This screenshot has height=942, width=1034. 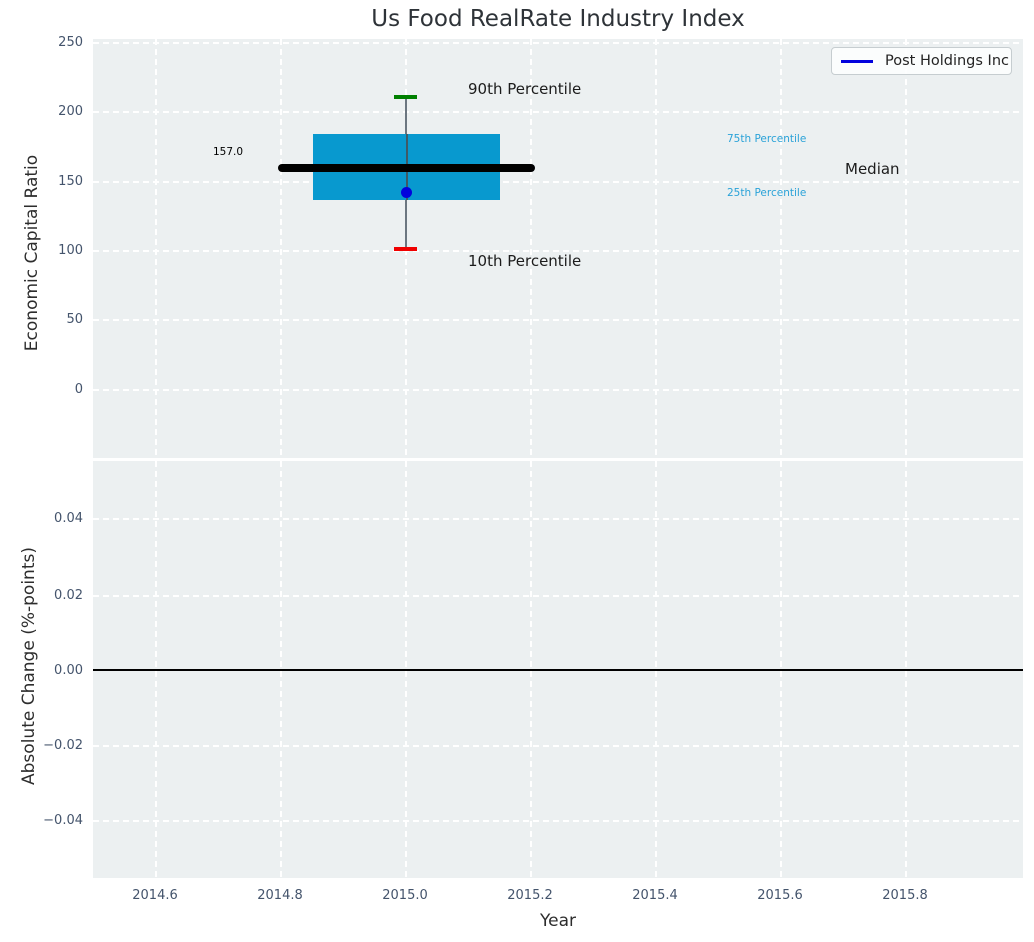 What do you see at coordinates (280, 895) in the screenshot?
I see `xtick-2014.8: 2014.8` at bounding box center [280, 895].